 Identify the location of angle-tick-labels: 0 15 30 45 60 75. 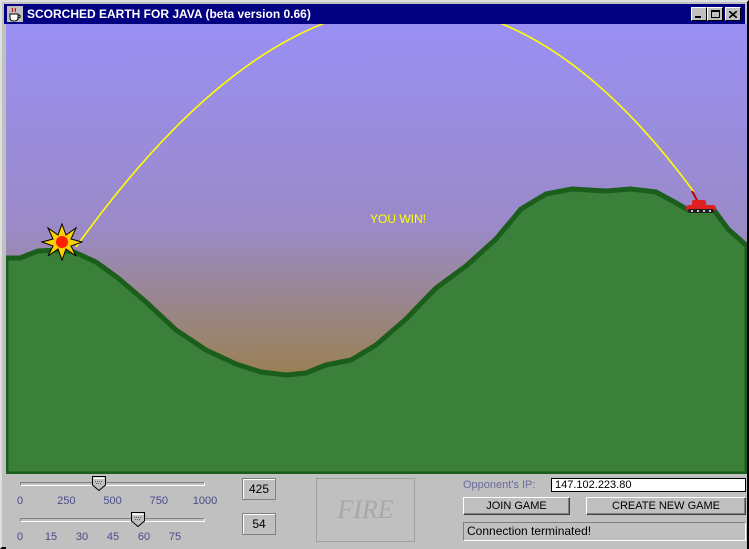
(99, 537).